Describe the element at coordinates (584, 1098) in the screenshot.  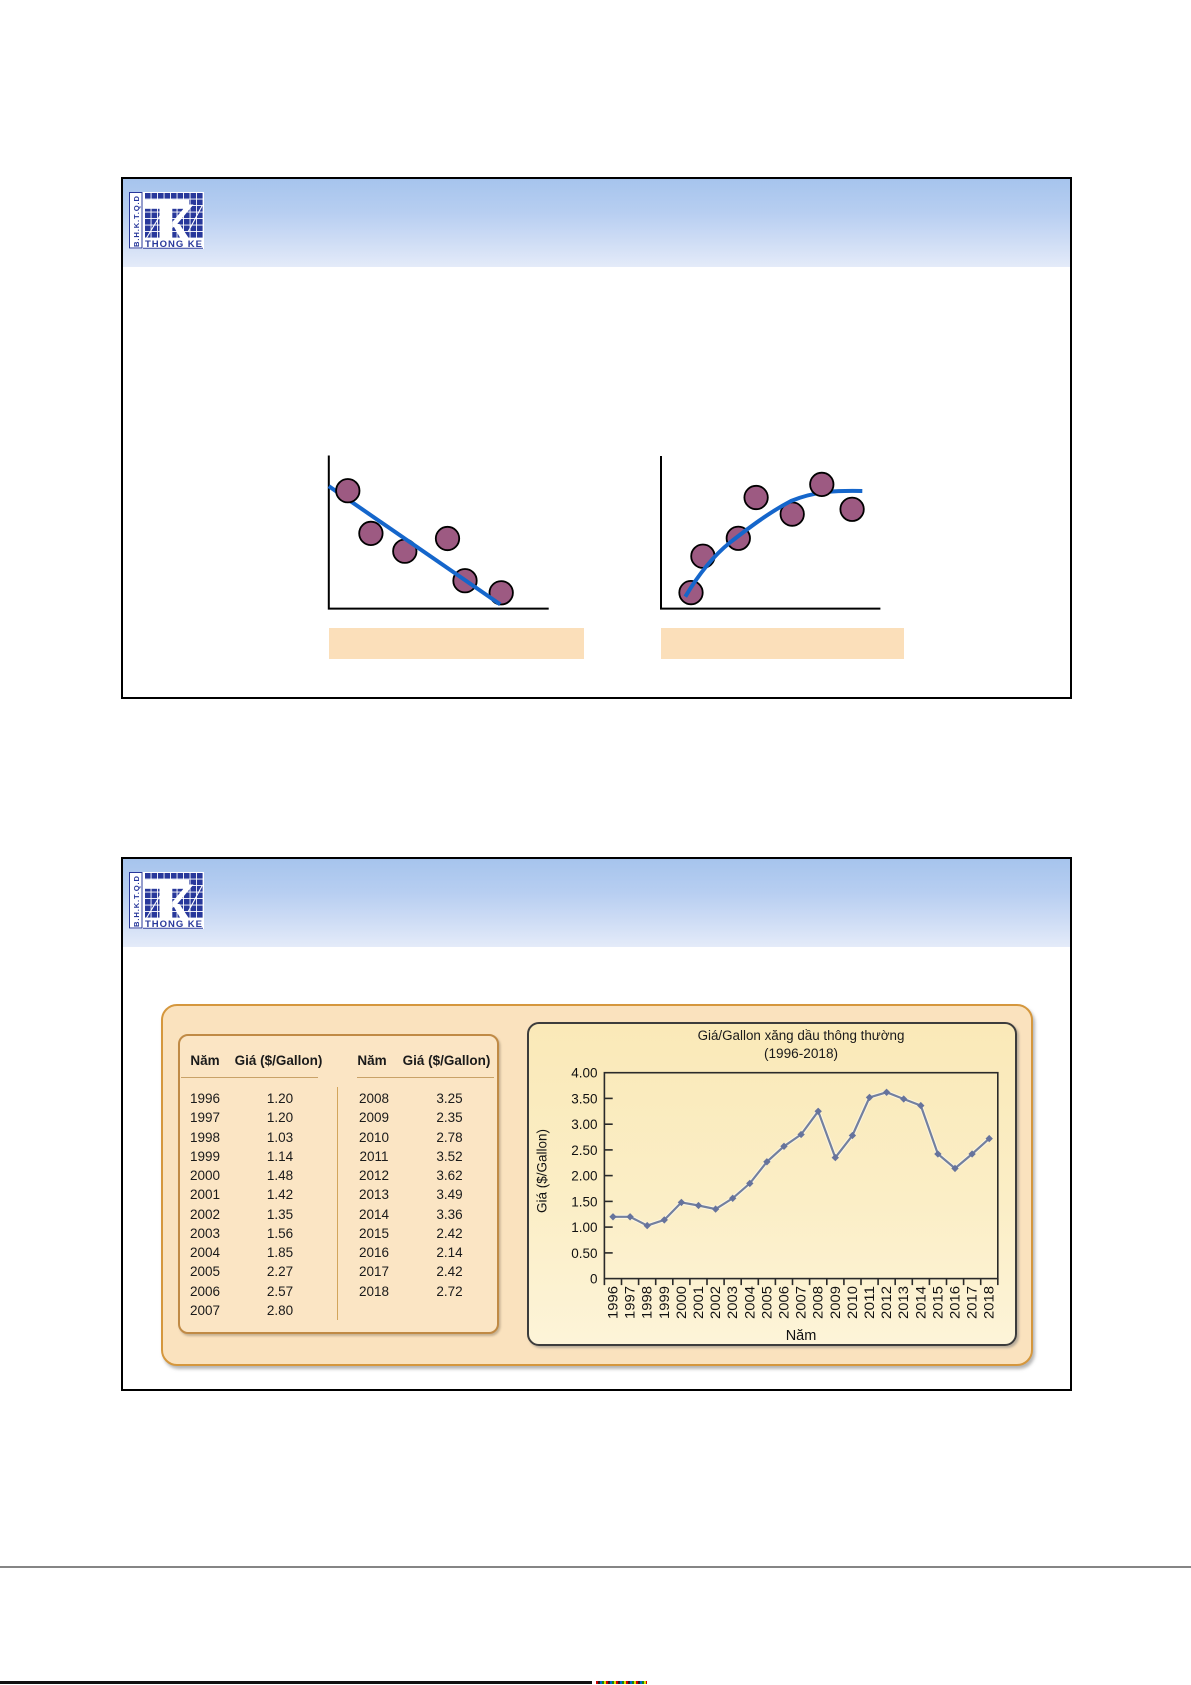
I see `svg-text: 3.50` at that location.